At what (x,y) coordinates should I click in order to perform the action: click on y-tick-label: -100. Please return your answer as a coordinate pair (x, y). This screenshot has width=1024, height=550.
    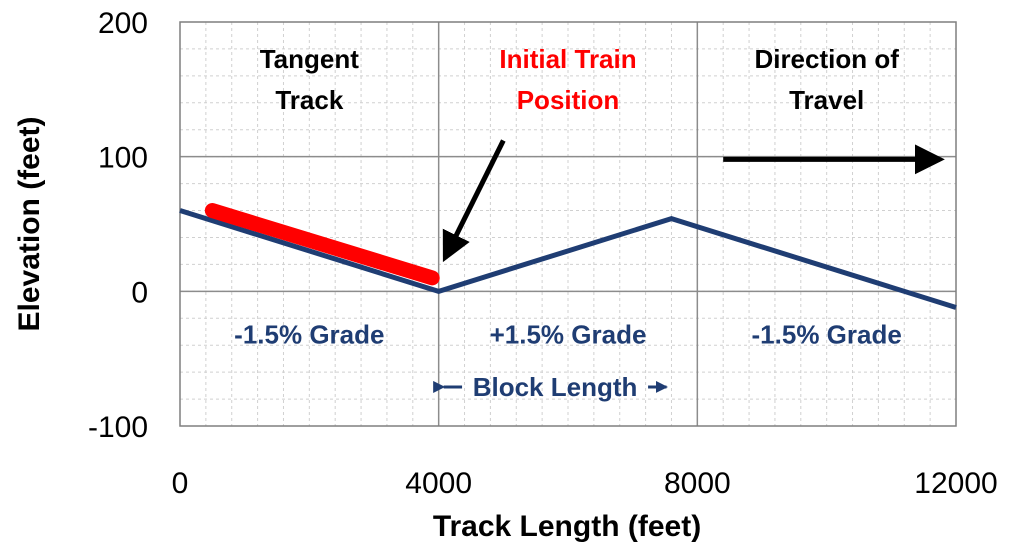
    Looking at the image, I should click on (118, 427).